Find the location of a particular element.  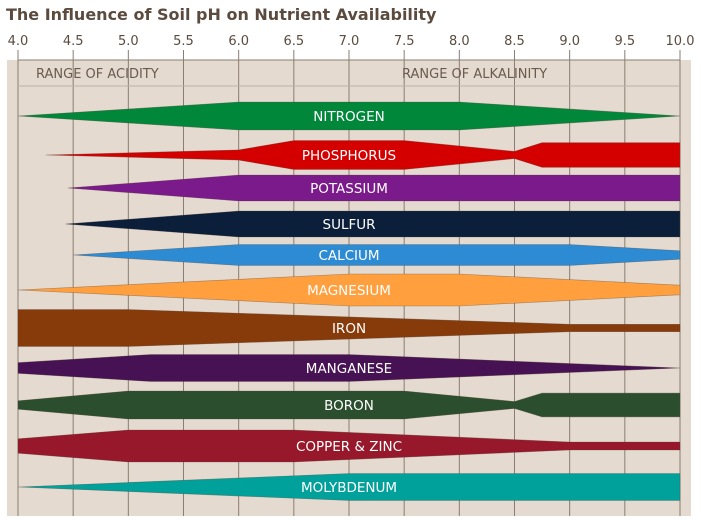

band-label-iron: IRON is located at coordinates (349, 329).